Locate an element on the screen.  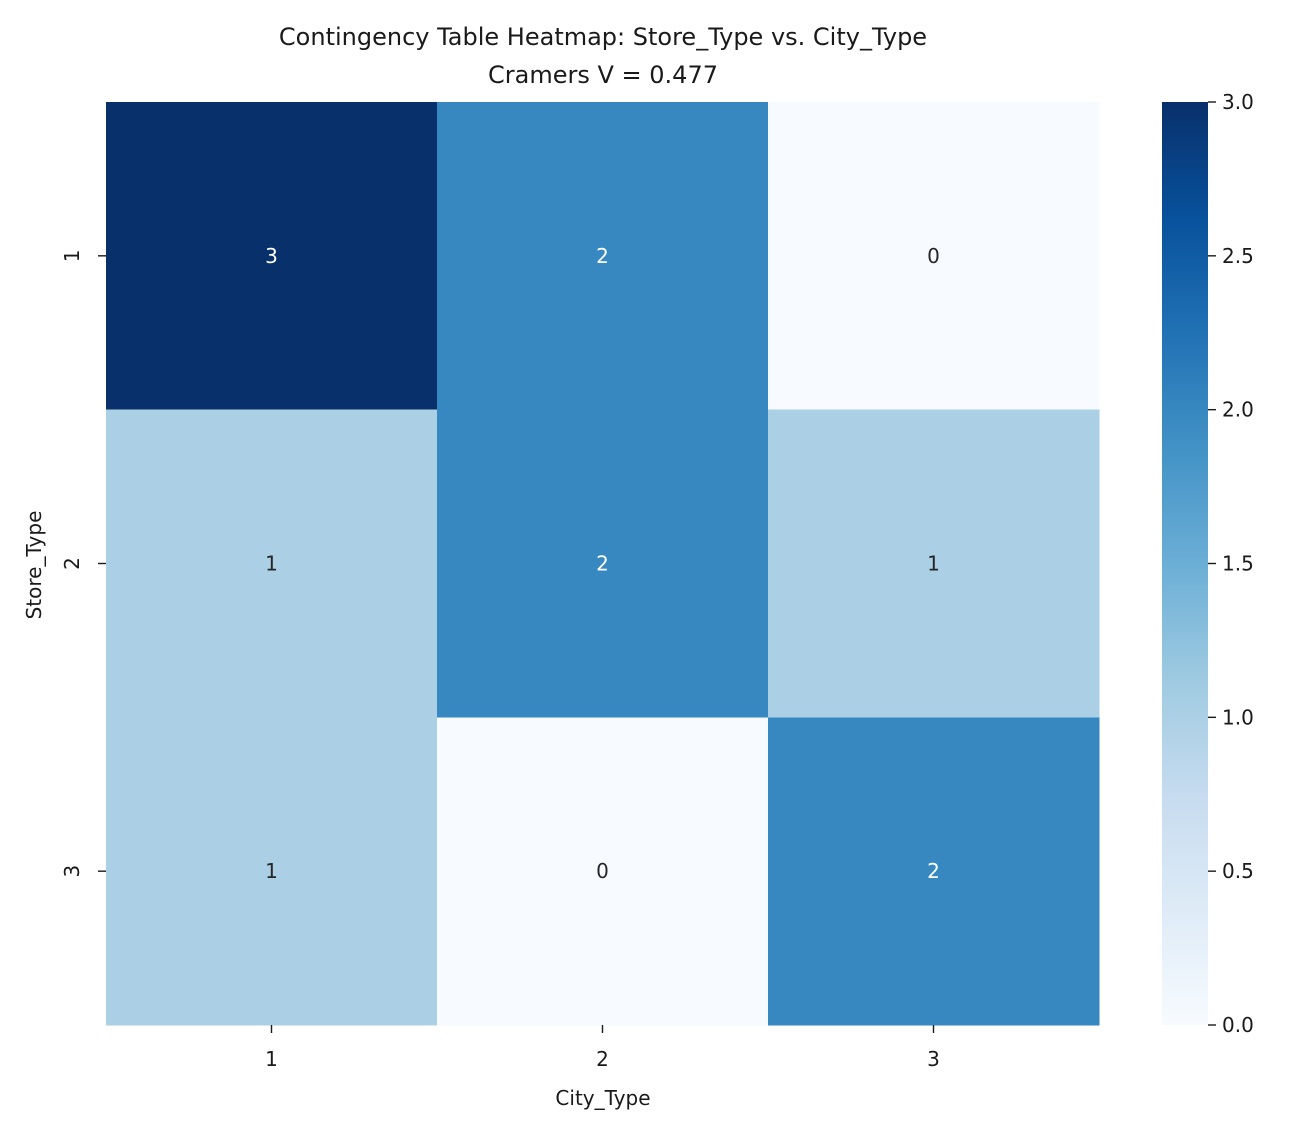
x-axis-ticks: 1 2 3 is located at coordinates (602, 1048).